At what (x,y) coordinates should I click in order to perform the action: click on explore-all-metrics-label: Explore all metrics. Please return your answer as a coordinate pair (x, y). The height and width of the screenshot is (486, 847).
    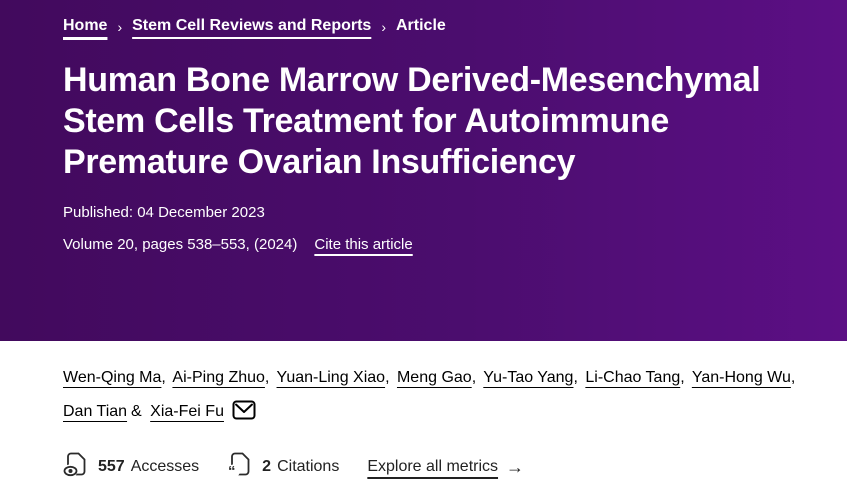
    Looking at the image, I should click on (433, 466).